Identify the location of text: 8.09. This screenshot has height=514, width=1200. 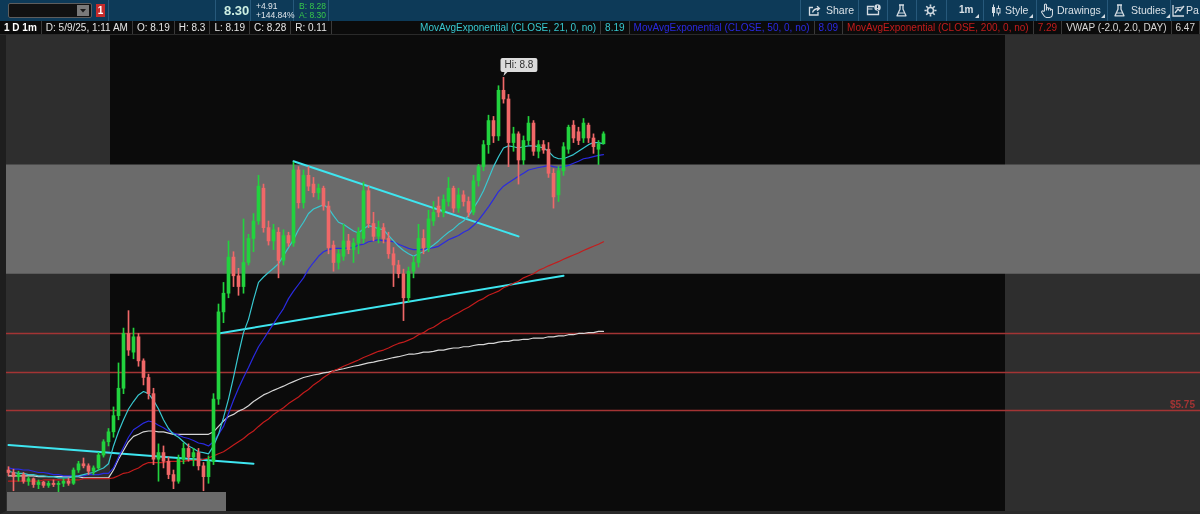
(829, 27).